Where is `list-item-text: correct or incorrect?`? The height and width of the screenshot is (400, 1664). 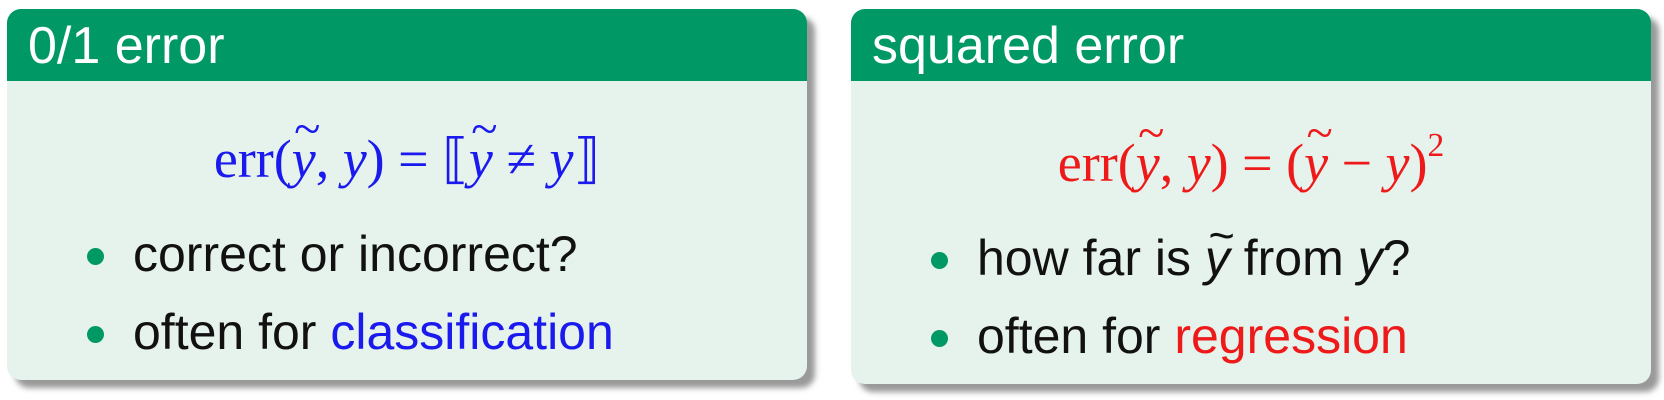 list-item-text: correct or incorrect? is located at coordinates (355, 254).